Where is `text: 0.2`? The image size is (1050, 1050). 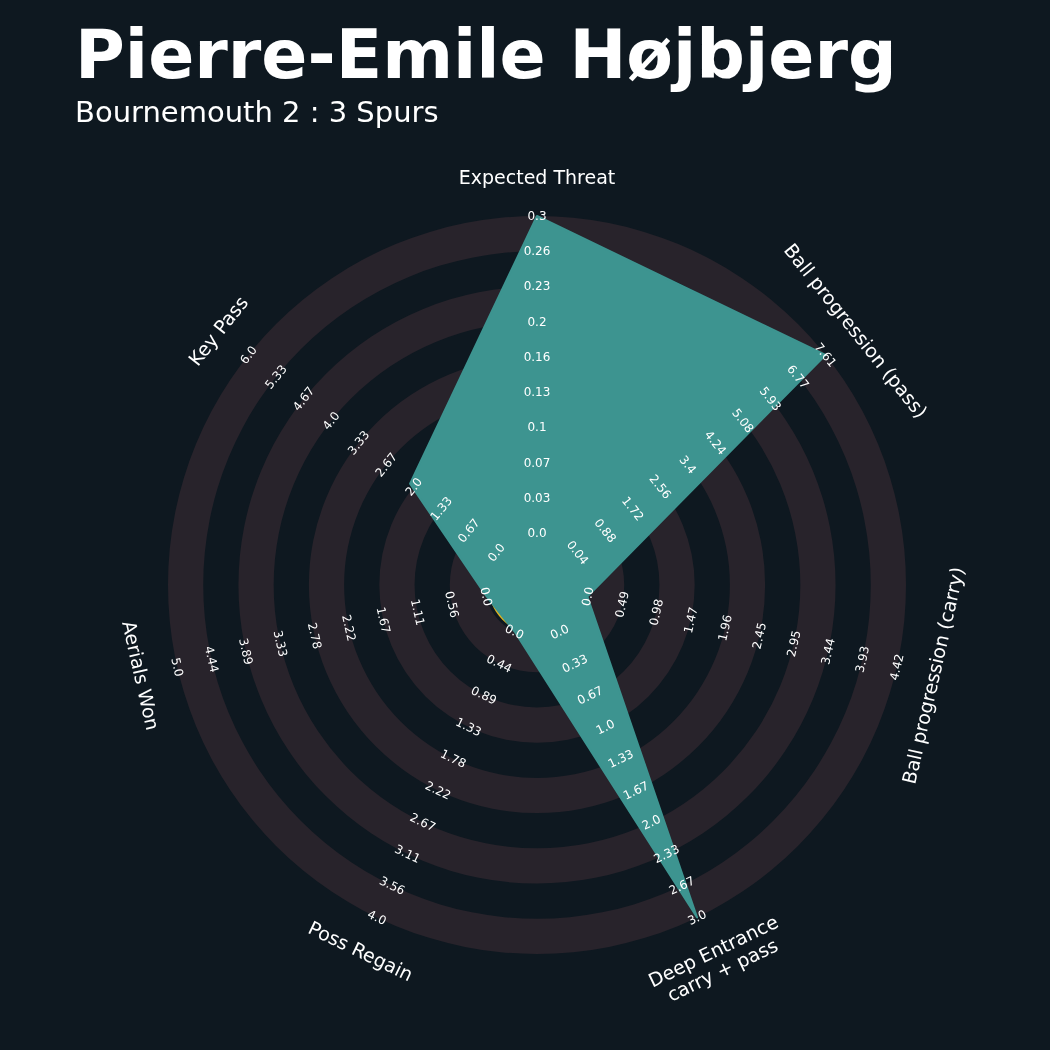 text: 0.2 is located at coordinates (537, 321).